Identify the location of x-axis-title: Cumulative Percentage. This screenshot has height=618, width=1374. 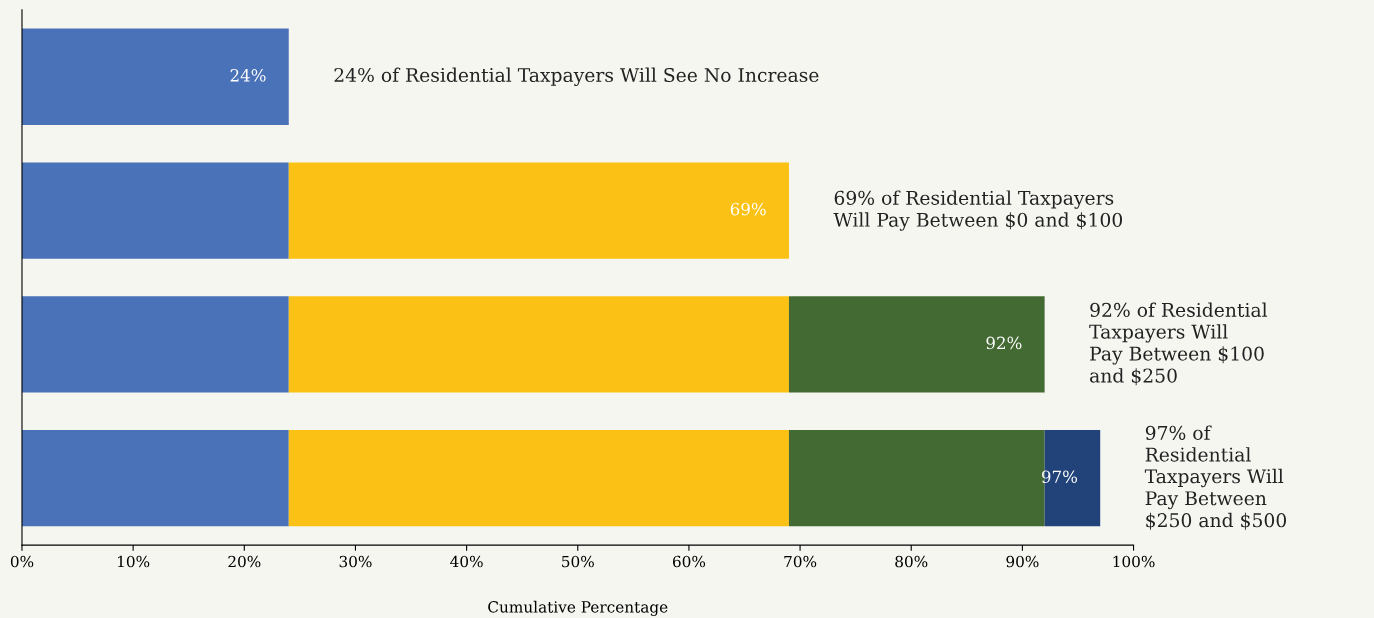
(578, 608).